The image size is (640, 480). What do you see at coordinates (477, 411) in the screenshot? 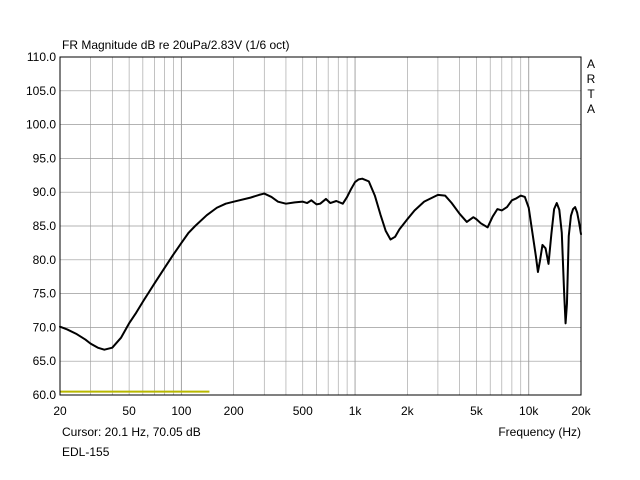
I see `x-tick-label: 5k` at bounding box center [477, 411].